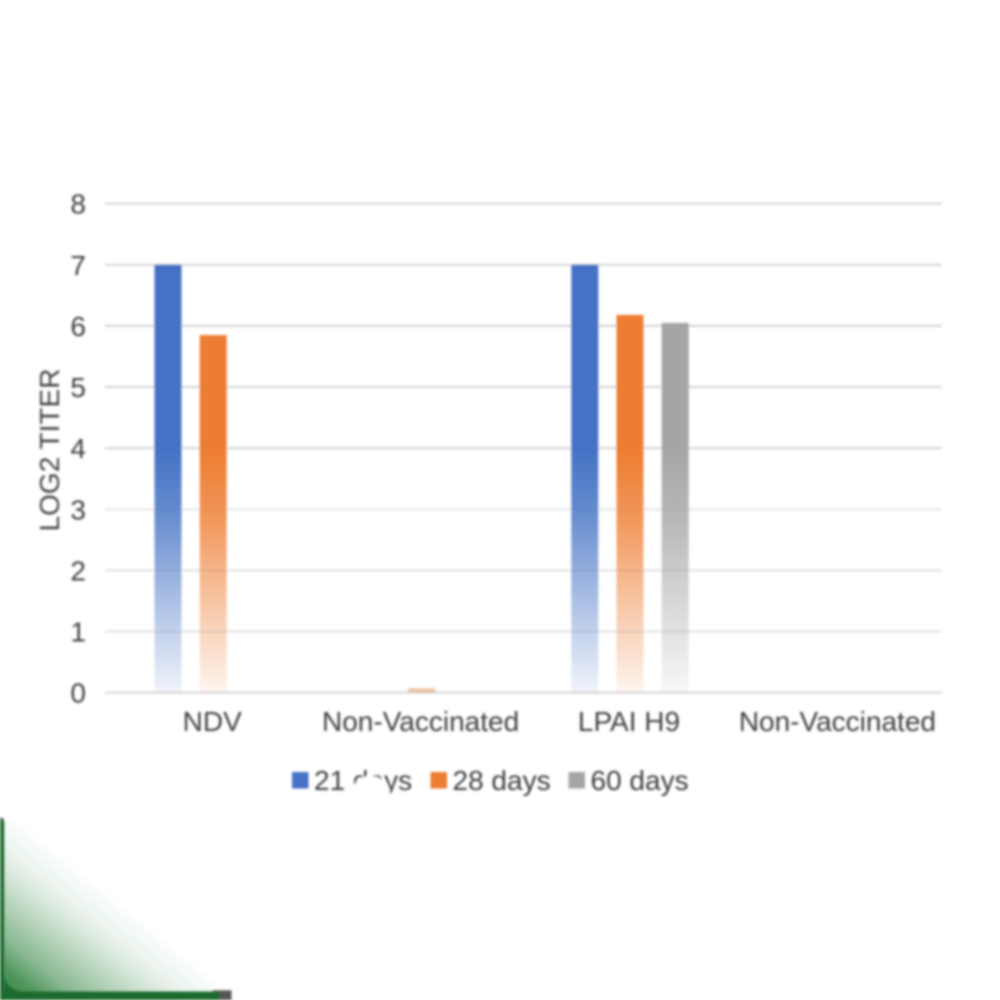  I want to click on svg-text: 7, so click(78, 265).